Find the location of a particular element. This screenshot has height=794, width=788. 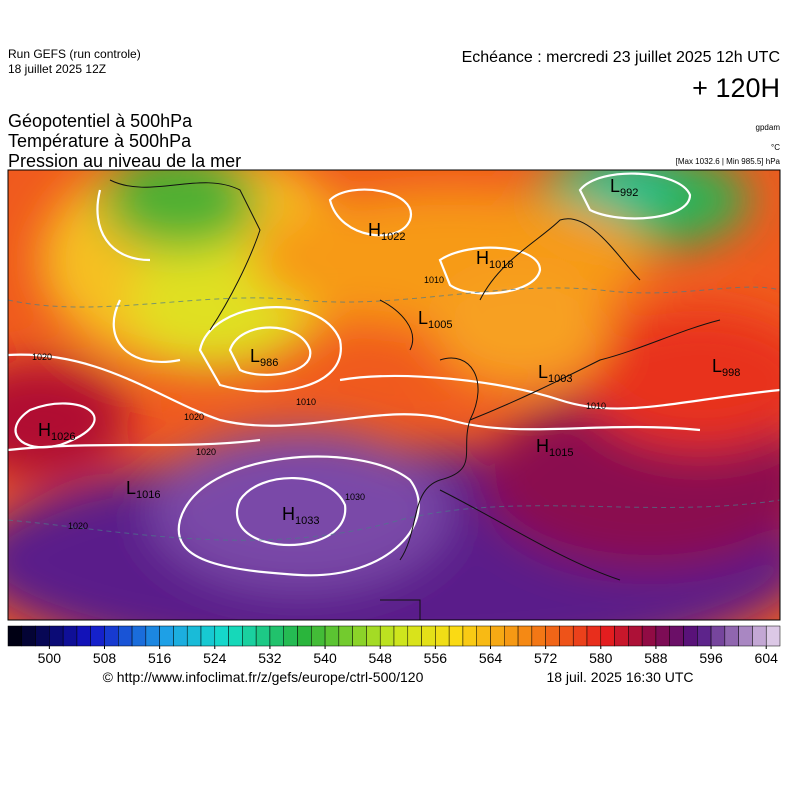

unit-label: gpdam is located at coordinates (768, 127).